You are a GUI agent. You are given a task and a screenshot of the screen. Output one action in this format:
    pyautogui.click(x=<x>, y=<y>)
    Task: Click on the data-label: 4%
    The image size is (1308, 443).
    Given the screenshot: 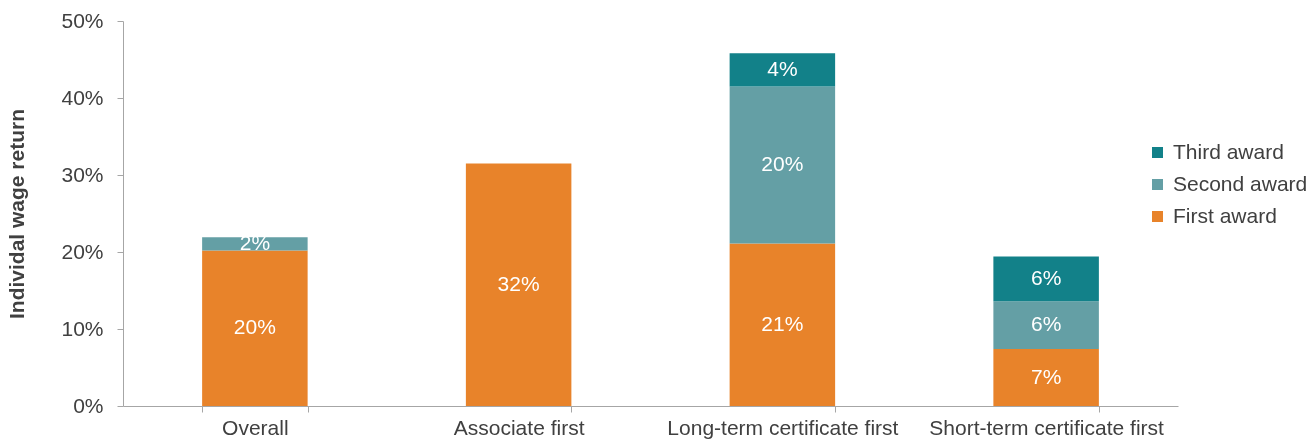 What is the action you would take?
    pyautogui.click(x=782, y=68)
    